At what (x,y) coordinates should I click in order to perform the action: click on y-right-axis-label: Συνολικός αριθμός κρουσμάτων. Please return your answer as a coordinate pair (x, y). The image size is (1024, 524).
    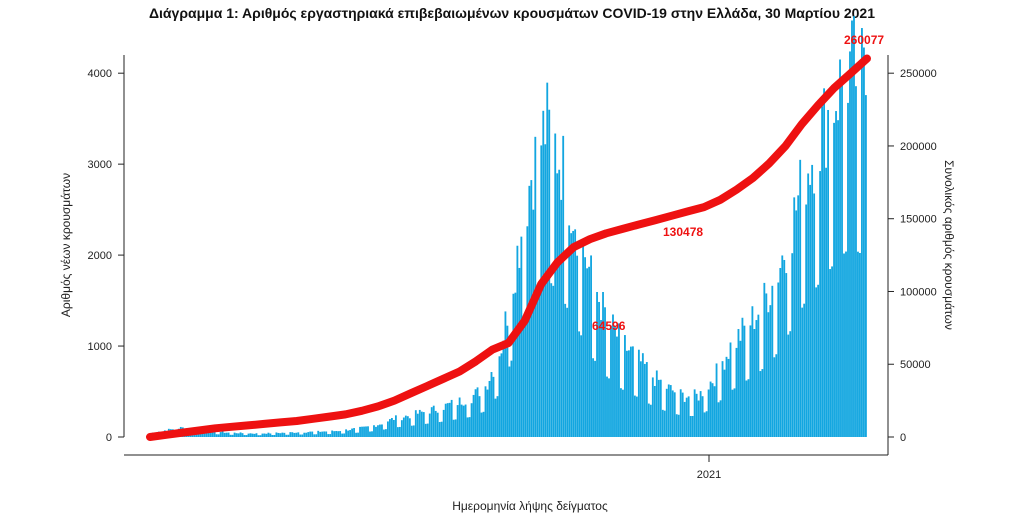
    Looking at the image, I should click on (949, 245).